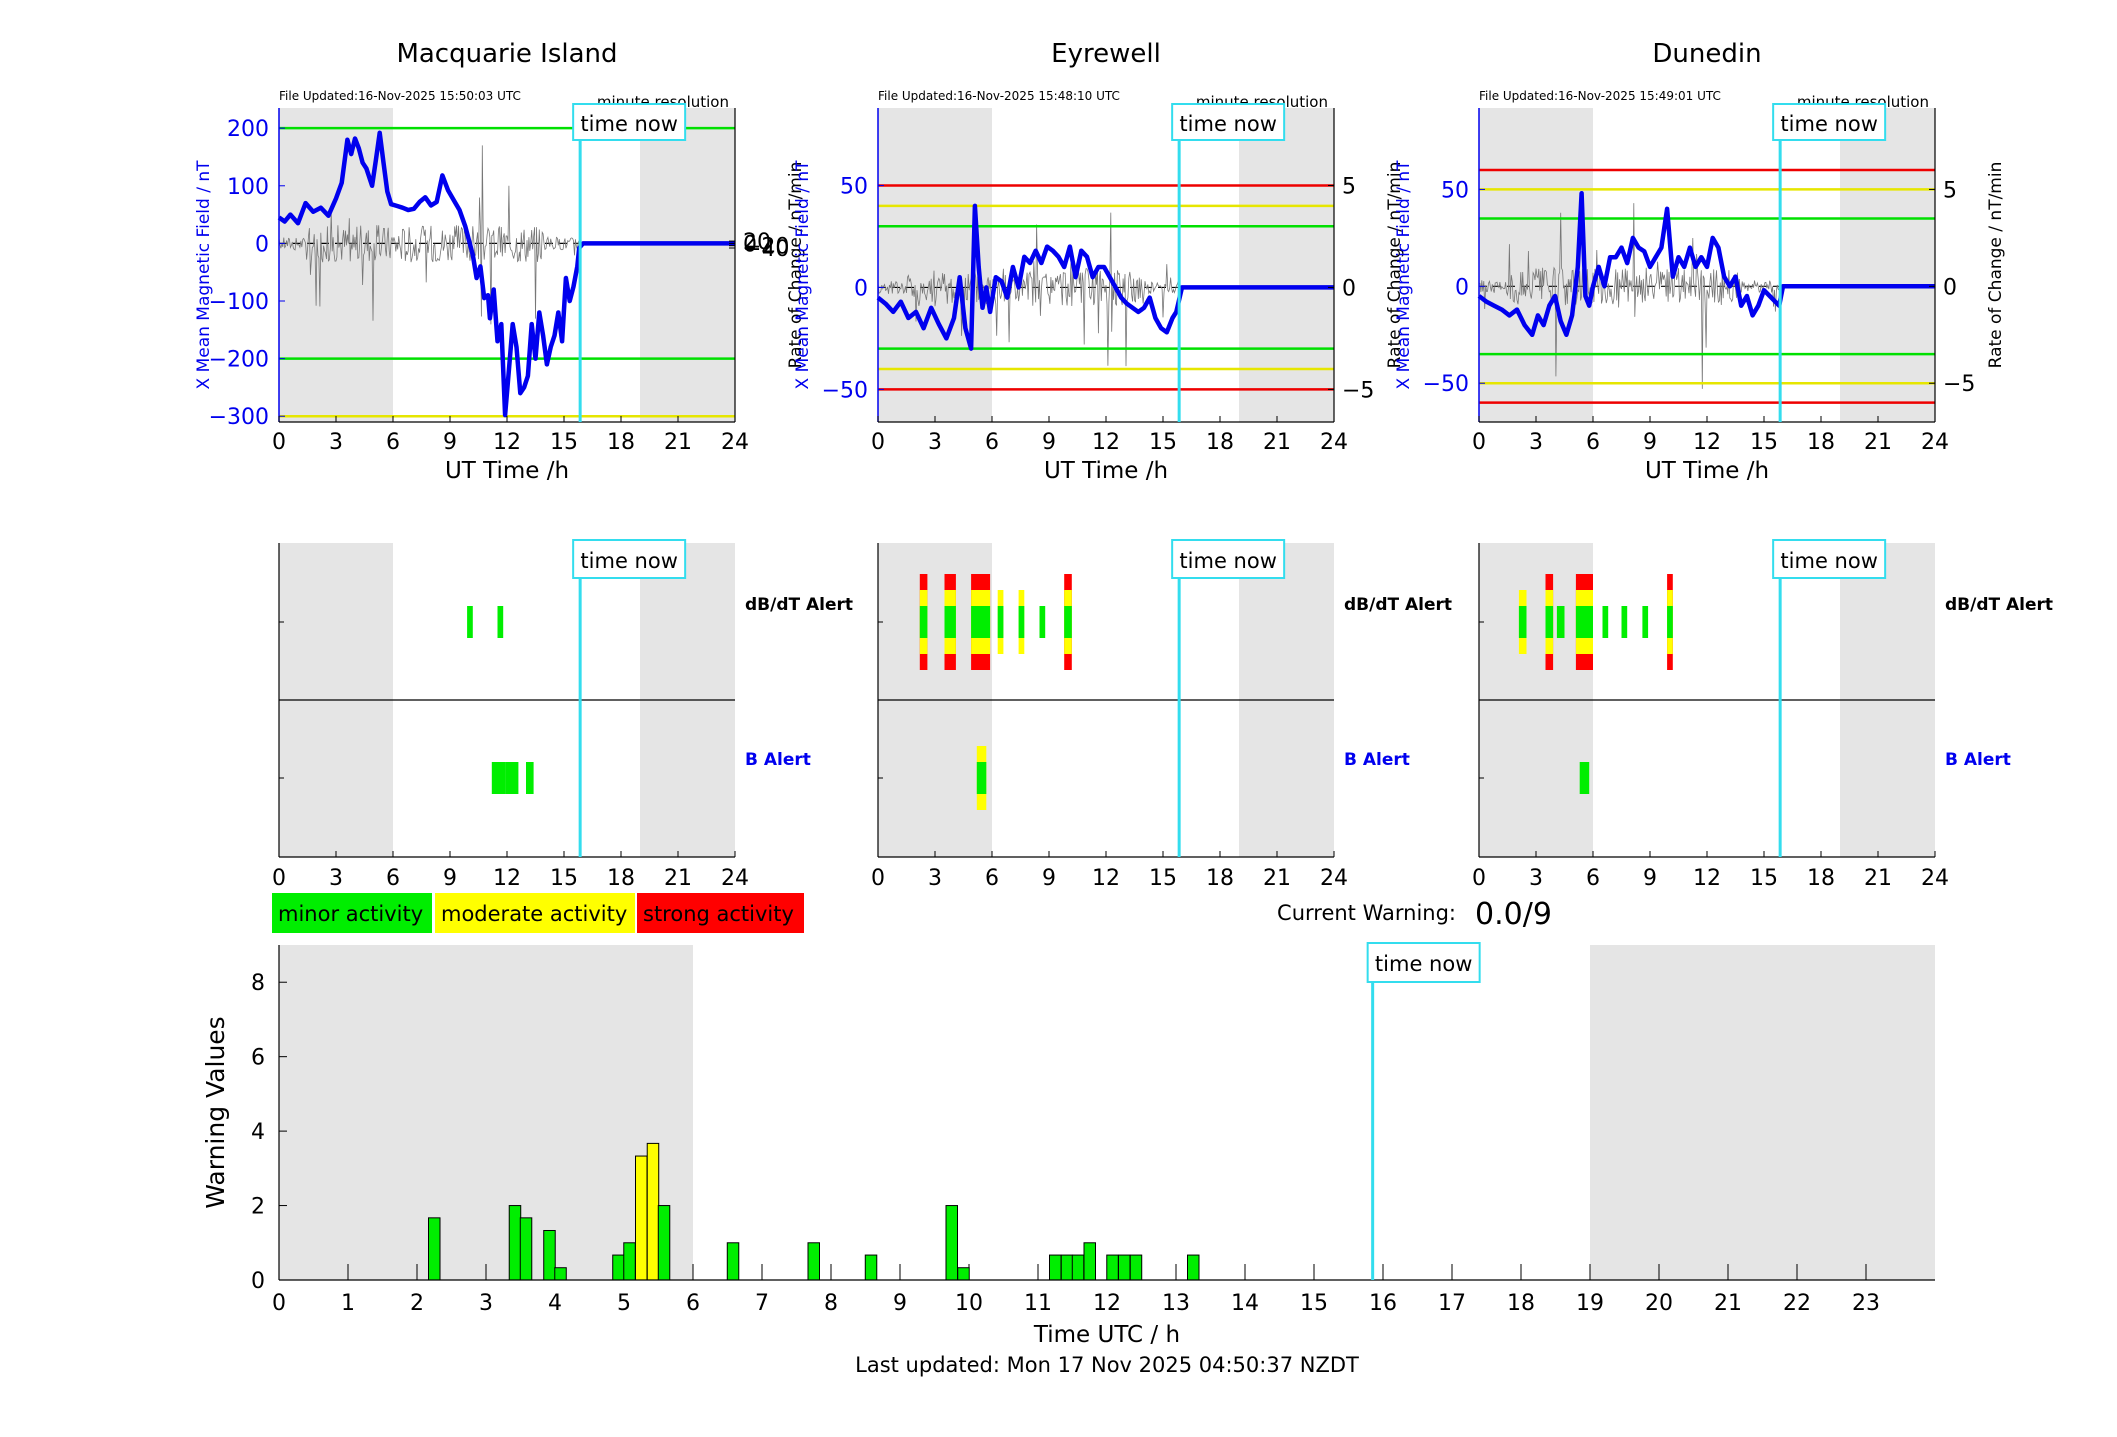  Describe the element at coordinates (1452, 1303) in the screenshot. I see `x-tick-label: 17` at that location.